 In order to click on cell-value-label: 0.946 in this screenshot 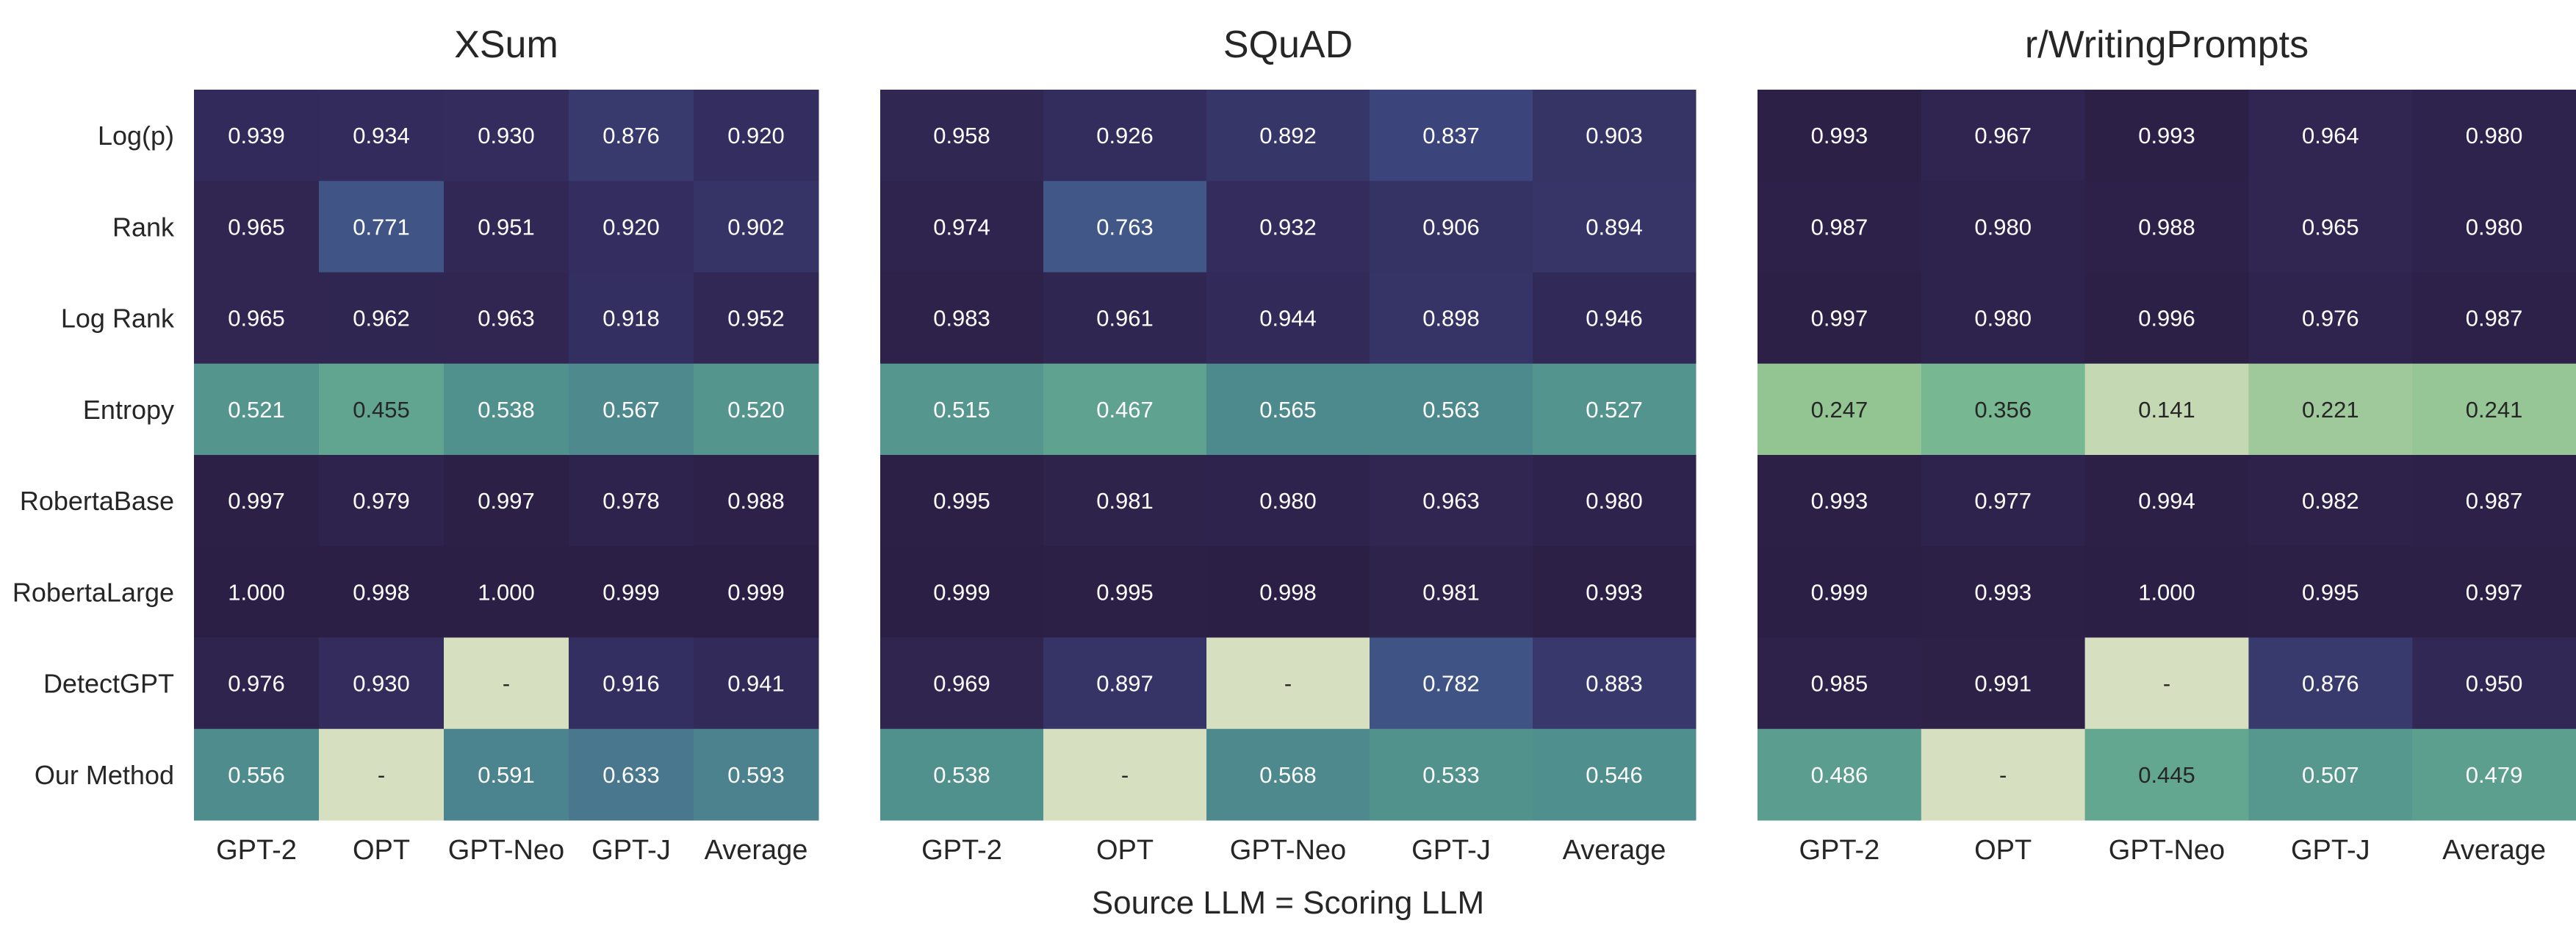, I will do `click(1614, 318)`.